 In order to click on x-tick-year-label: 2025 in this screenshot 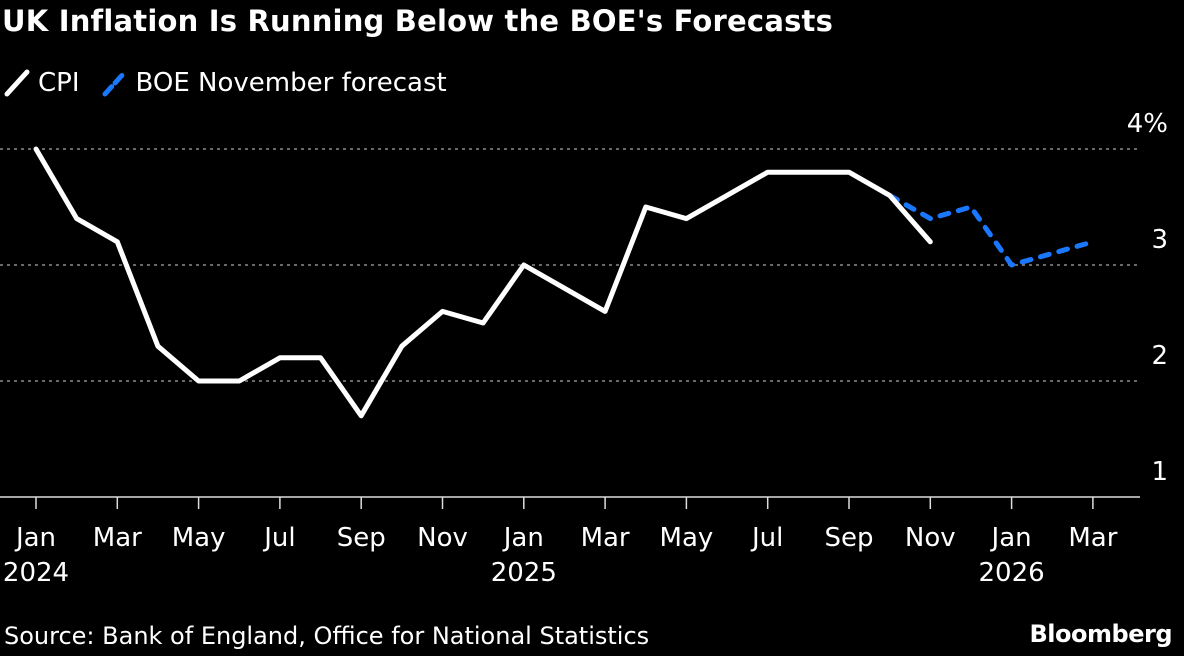, I will do `click(524, 573)`.